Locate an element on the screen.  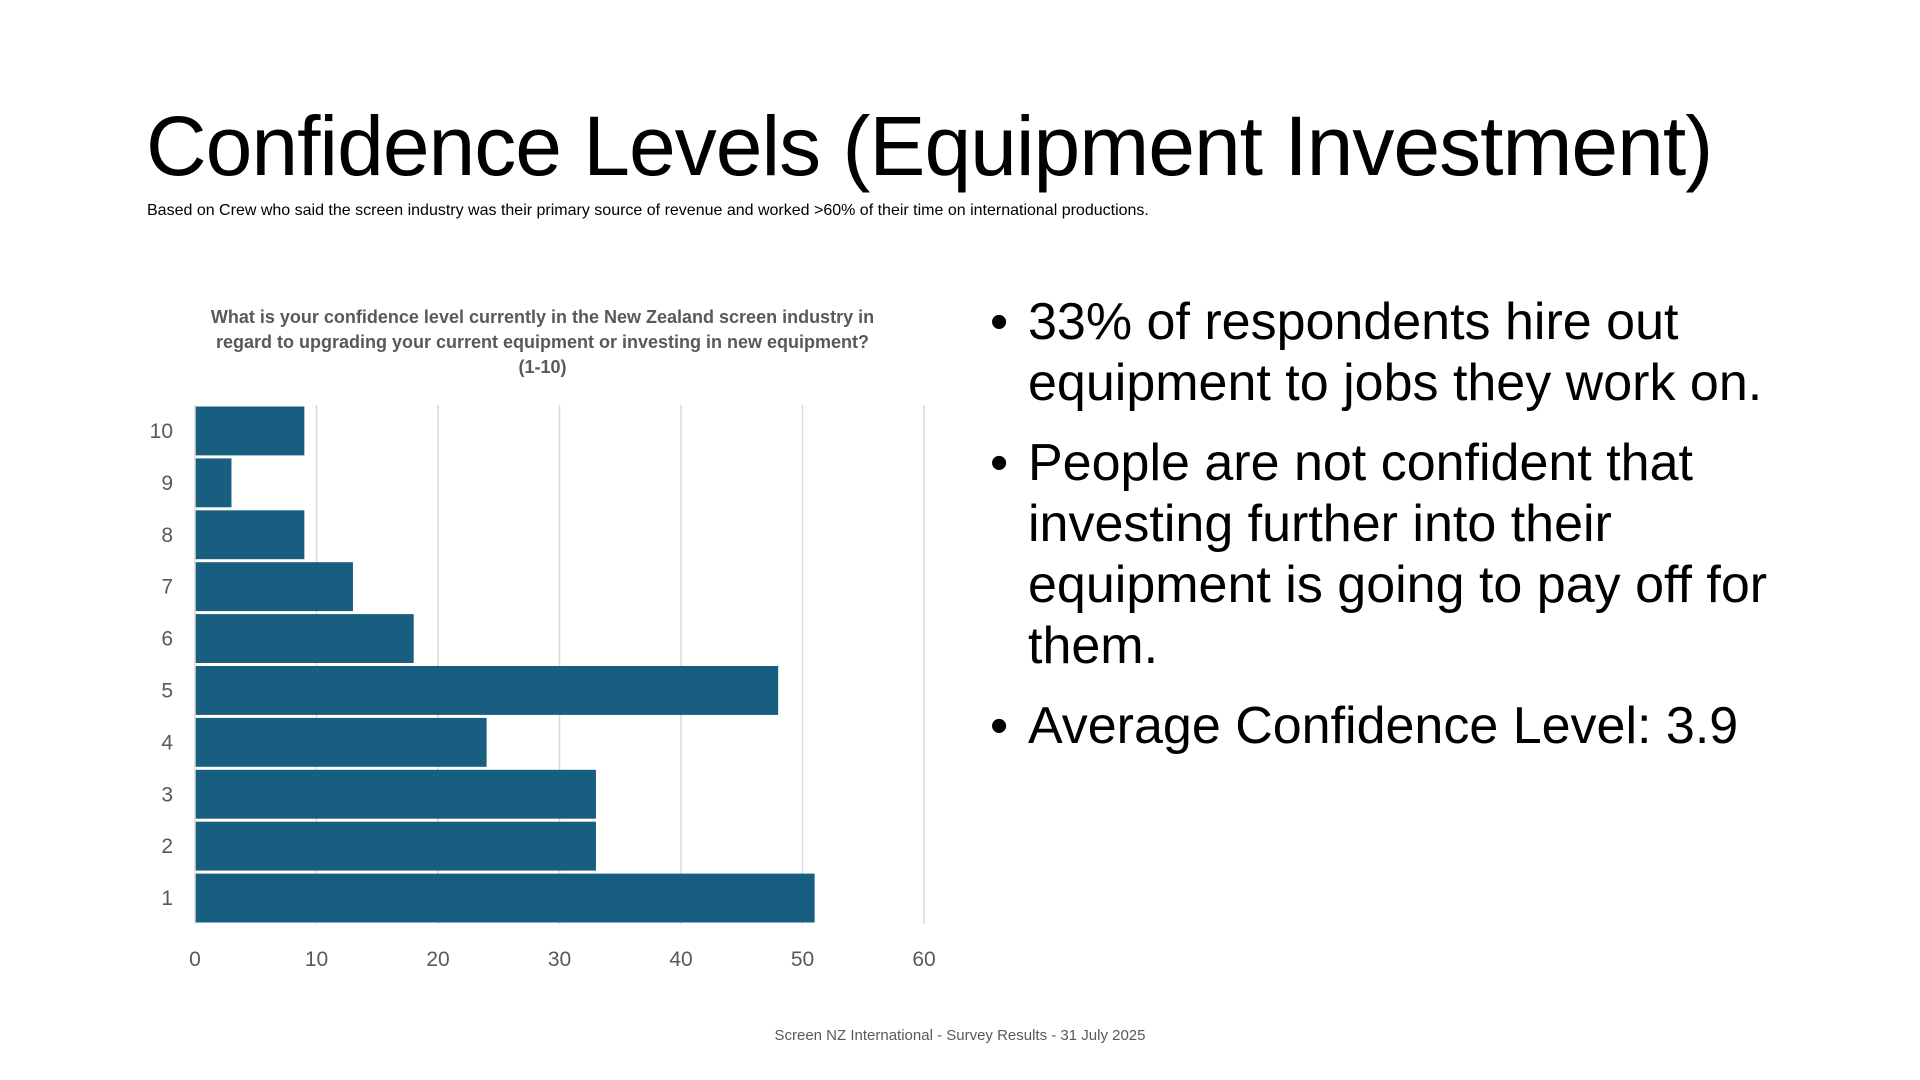
x-tick-label: 20 is located at coordinates (437, 959).